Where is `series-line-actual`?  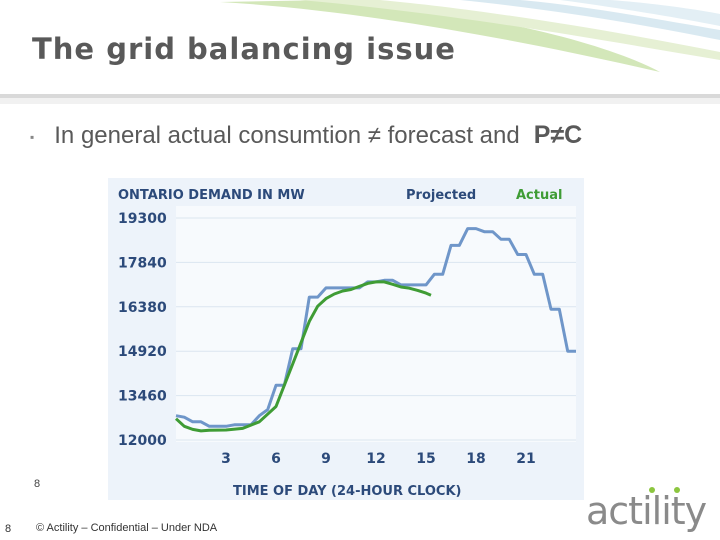 series-line-actual is located at coordinates (303, 356).